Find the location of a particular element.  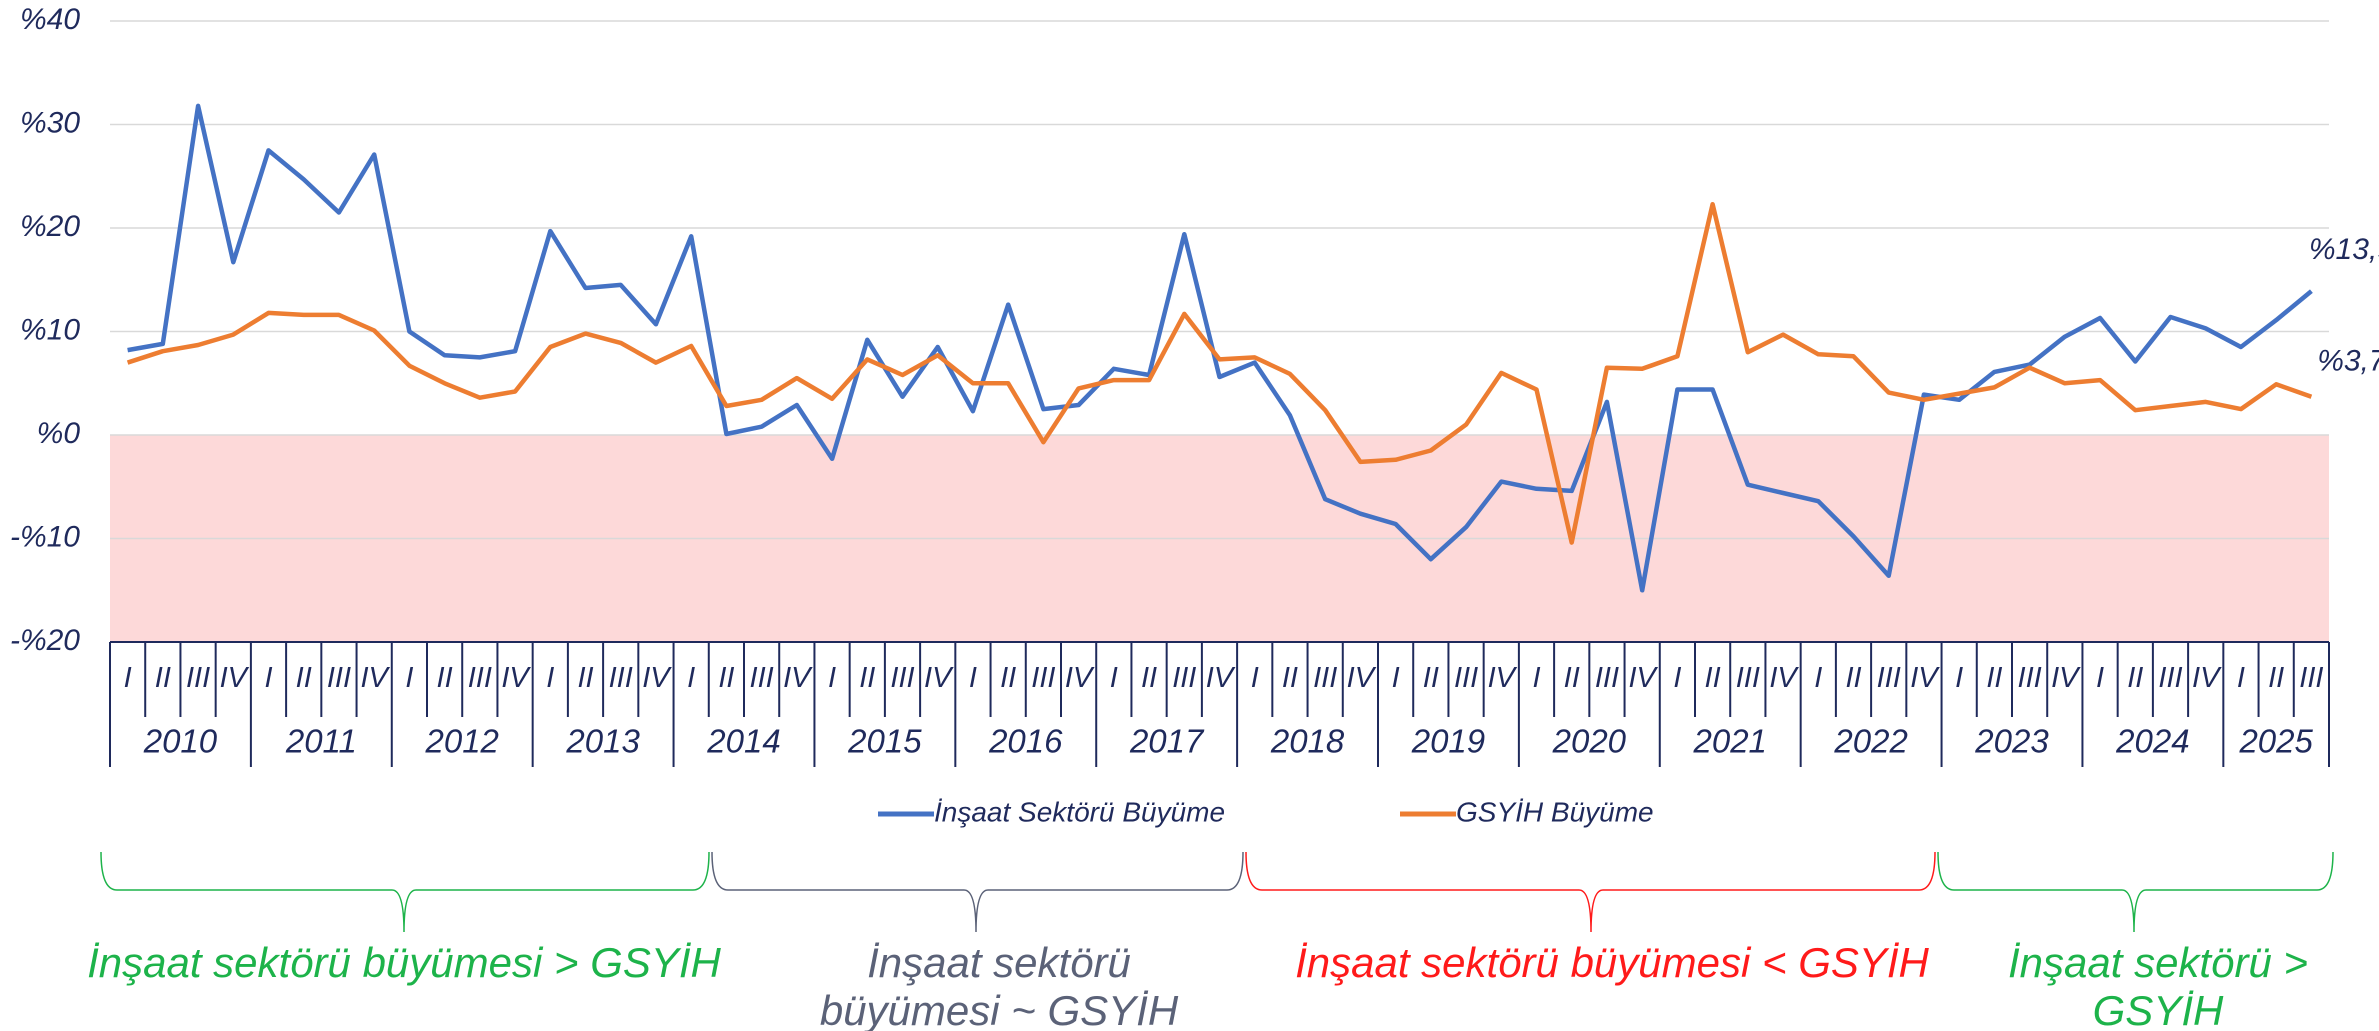

y-tick-label: %20 is located at coordinates (50, 226).